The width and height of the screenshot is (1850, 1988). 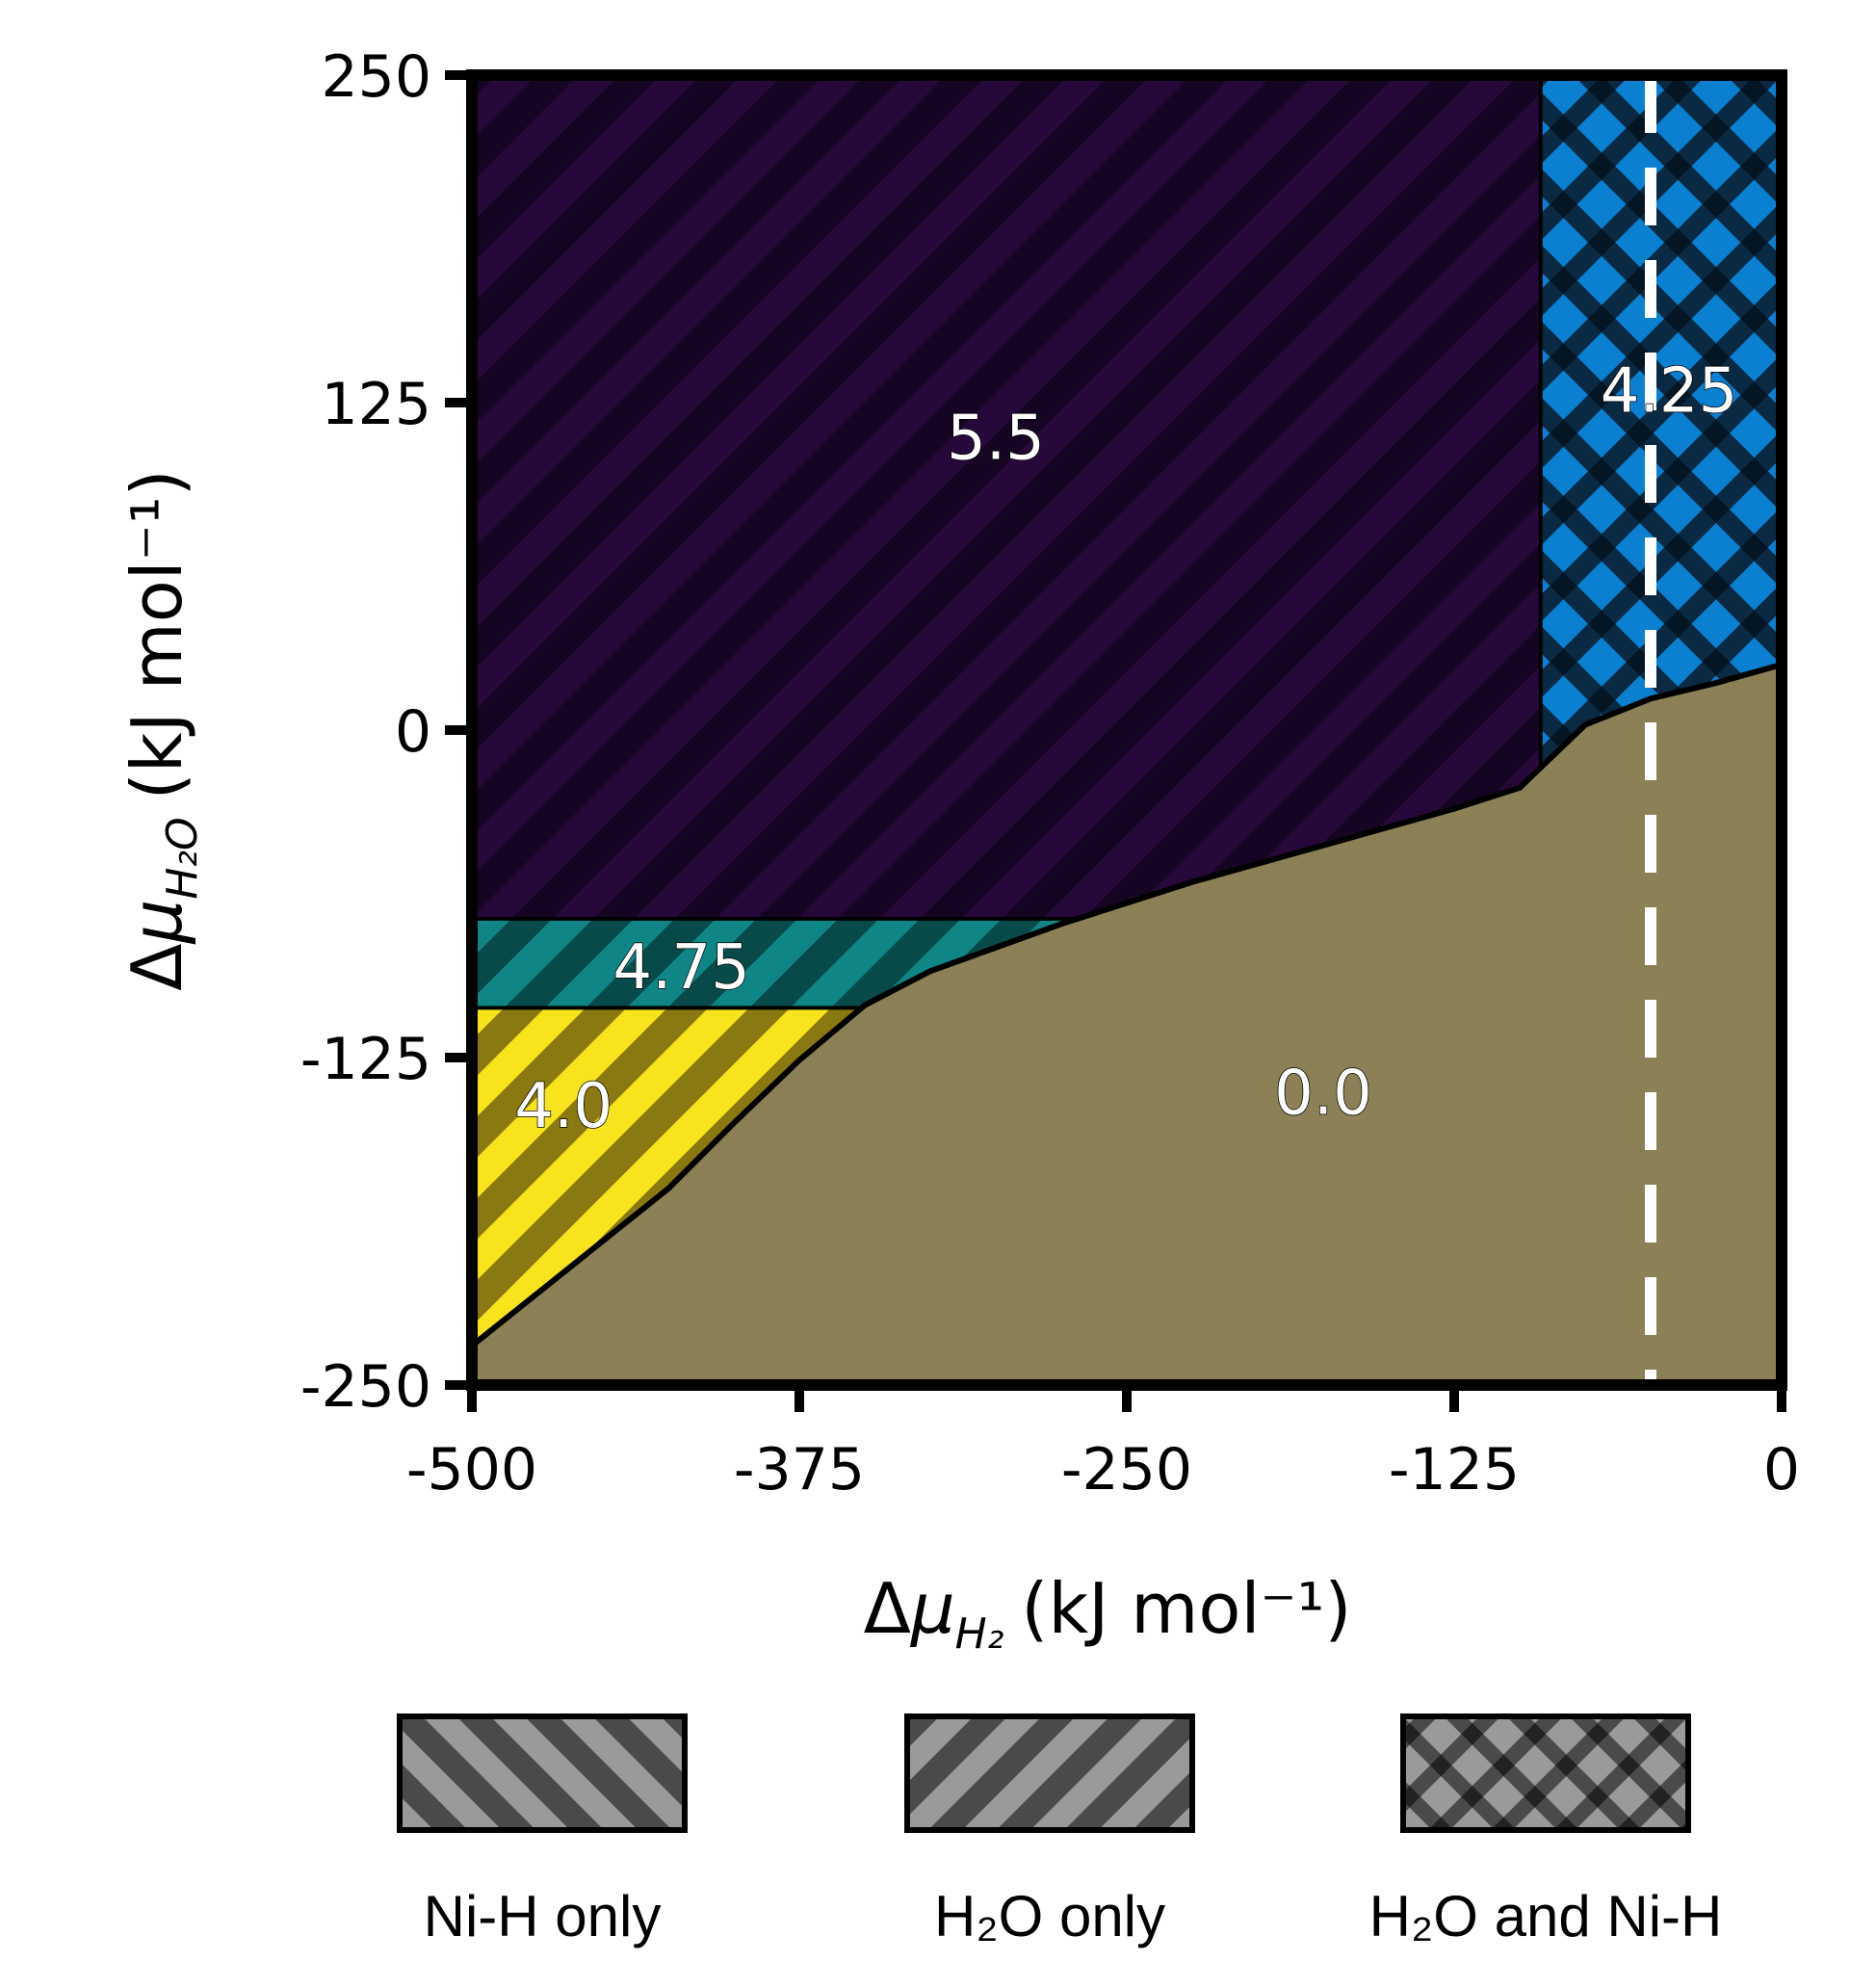 What do you see at coordinates (376, 404) in the screenshot?
I see `y-tick-label: 125` at bounding box center [376, 404].